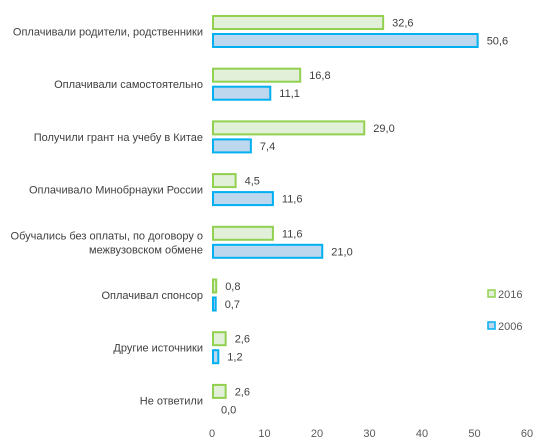 The height and width of the screenshot is (445, 543). I want to click on category-label: Другие источники, so click(158, 349).